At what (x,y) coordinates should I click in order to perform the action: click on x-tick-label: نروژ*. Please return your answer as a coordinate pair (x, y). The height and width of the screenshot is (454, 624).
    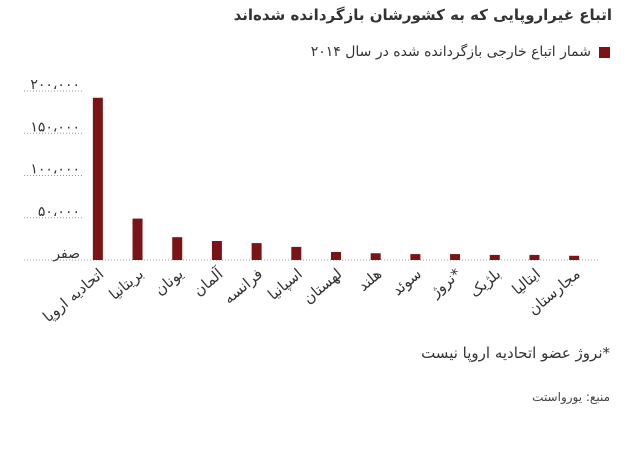
    Looking at the image, I should click on (445, 282).